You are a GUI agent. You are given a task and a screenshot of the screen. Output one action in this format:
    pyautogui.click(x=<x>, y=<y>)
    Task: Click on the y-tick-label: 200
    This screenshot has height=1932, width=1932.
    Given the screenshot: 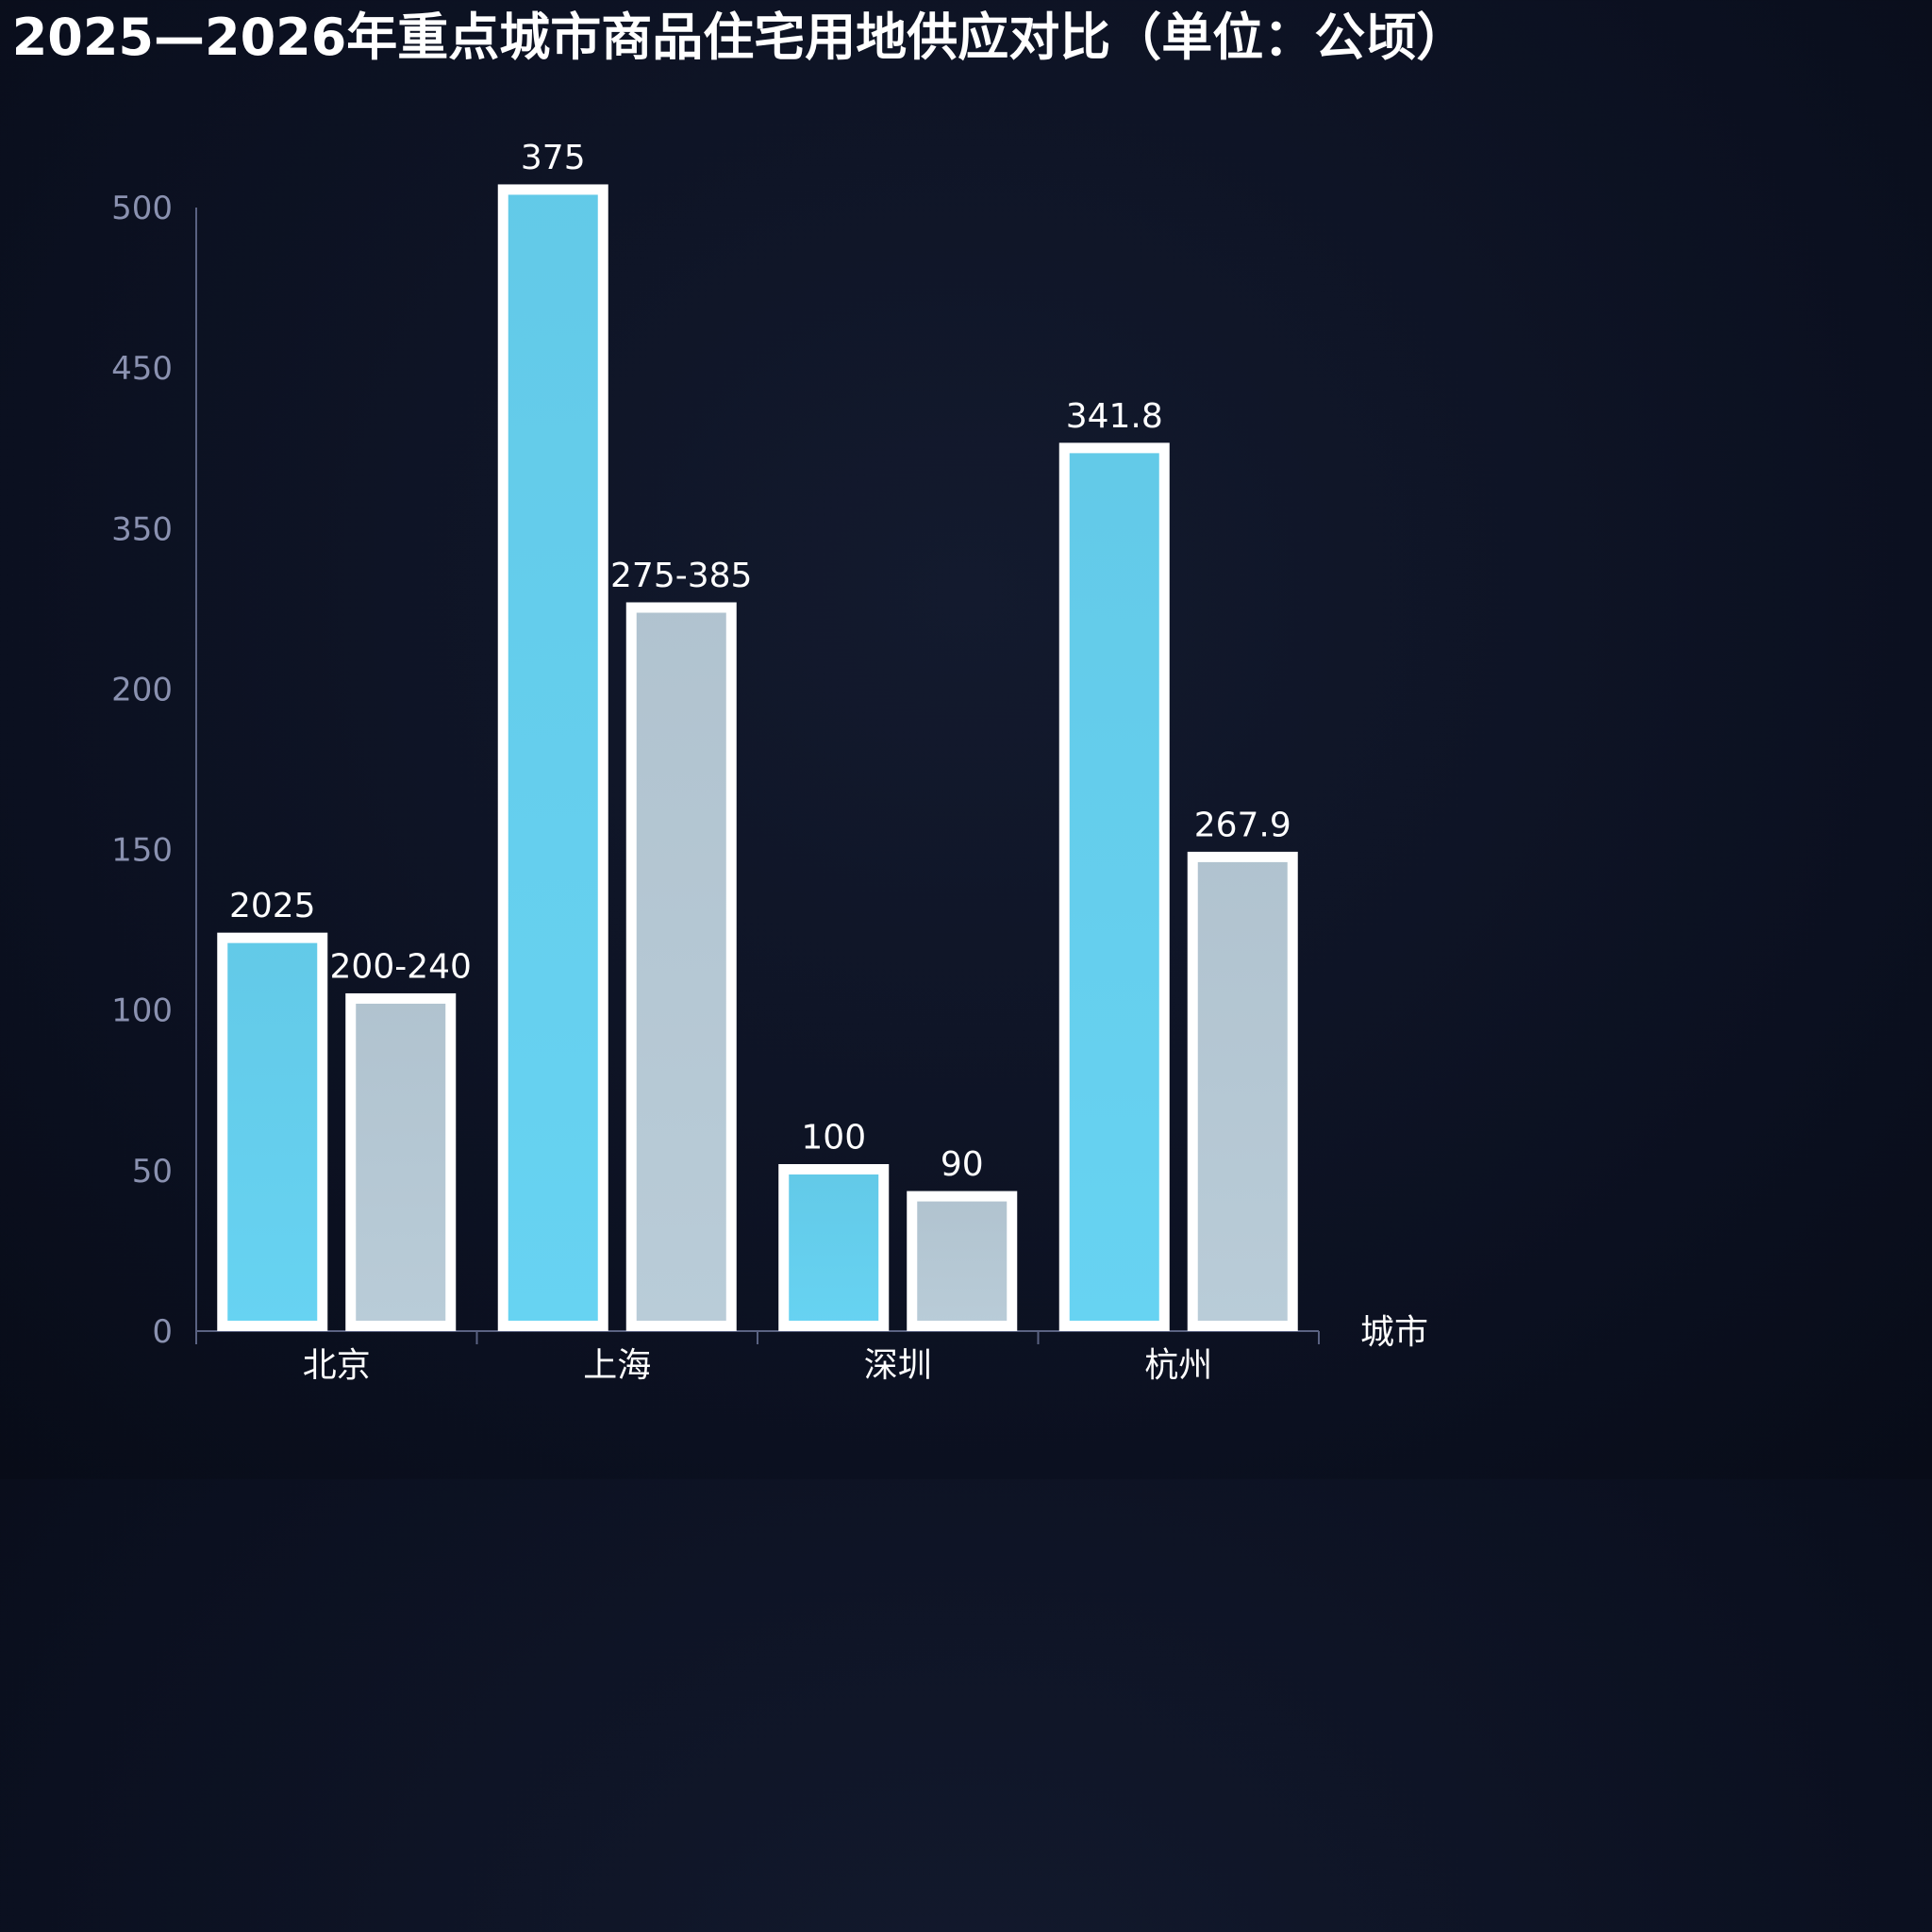 What is the action you would take?
    pyautogui.click(x=142, y=690)
    